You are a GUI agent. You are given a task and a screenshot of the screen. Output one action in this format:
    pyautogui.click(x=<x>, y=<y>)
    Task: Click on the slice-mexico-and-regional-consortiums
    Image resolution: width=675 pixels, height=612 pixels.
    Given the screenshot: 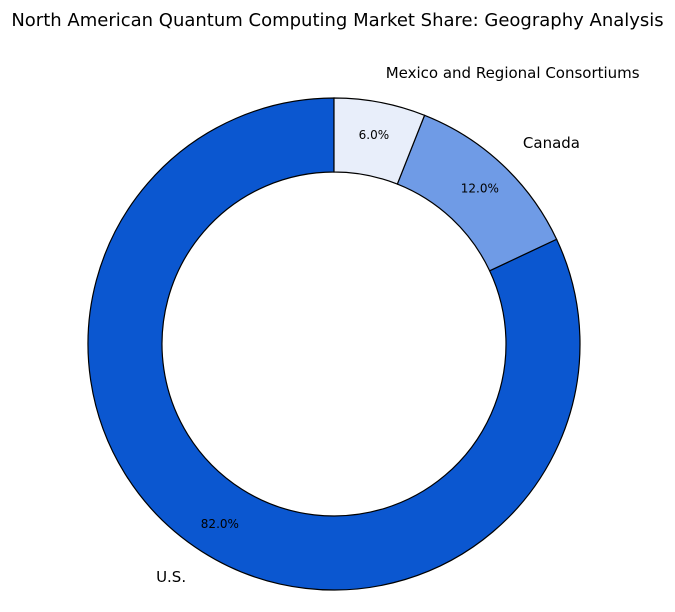 What is the action you would take?
    pyautogui.click(x=379, y=141)
    